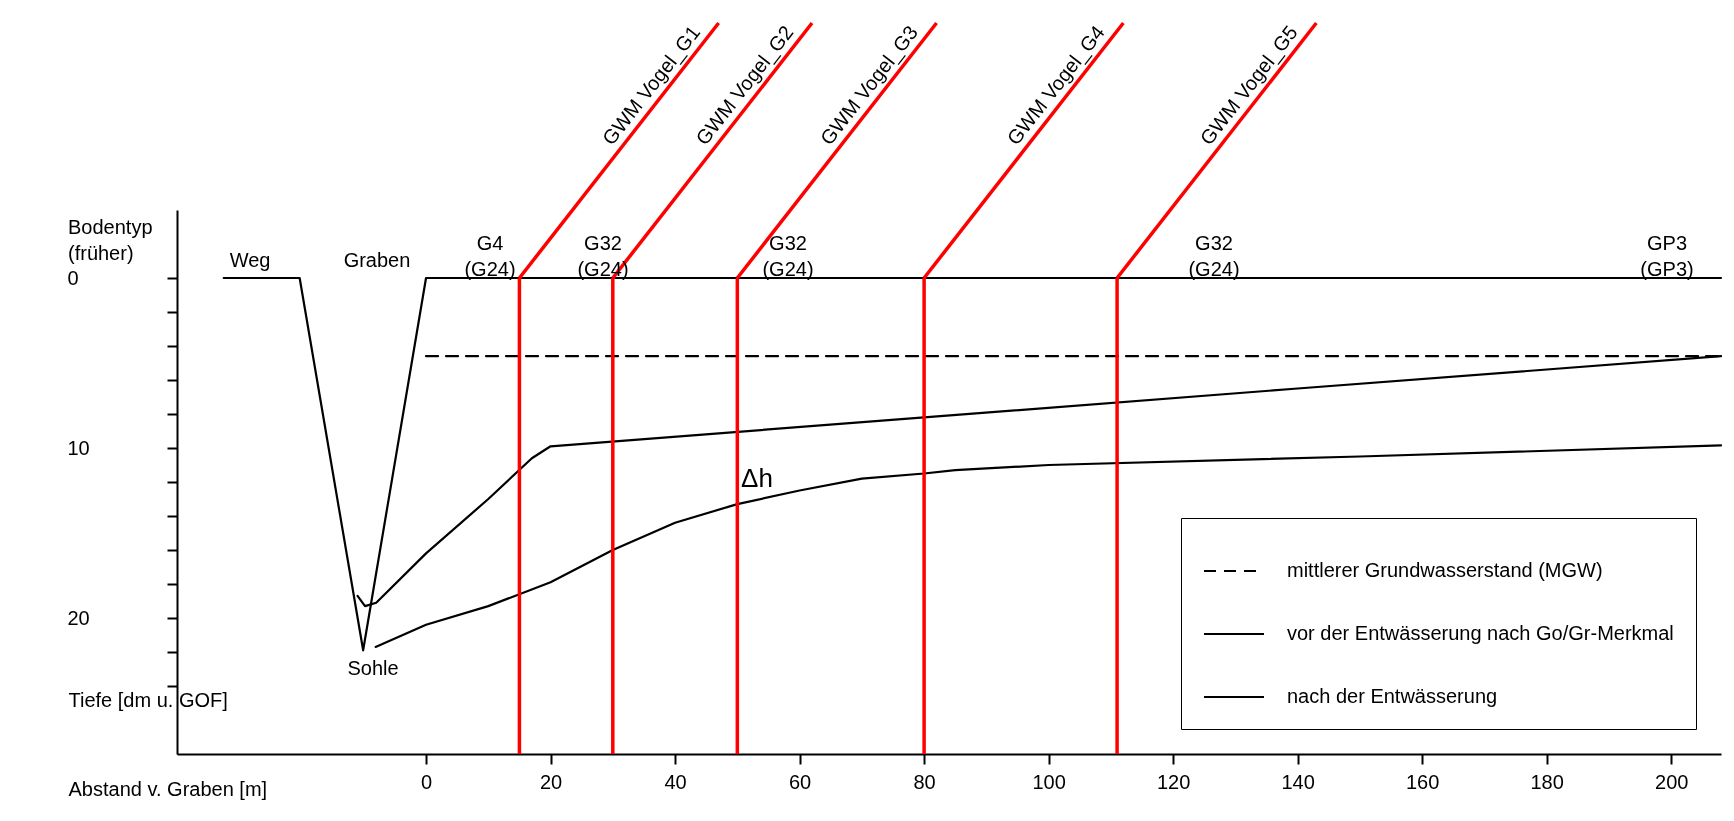  Describe the element at coordinates (1173, 781) in the screenshot. I see `x-tick-label: 120` at that location.